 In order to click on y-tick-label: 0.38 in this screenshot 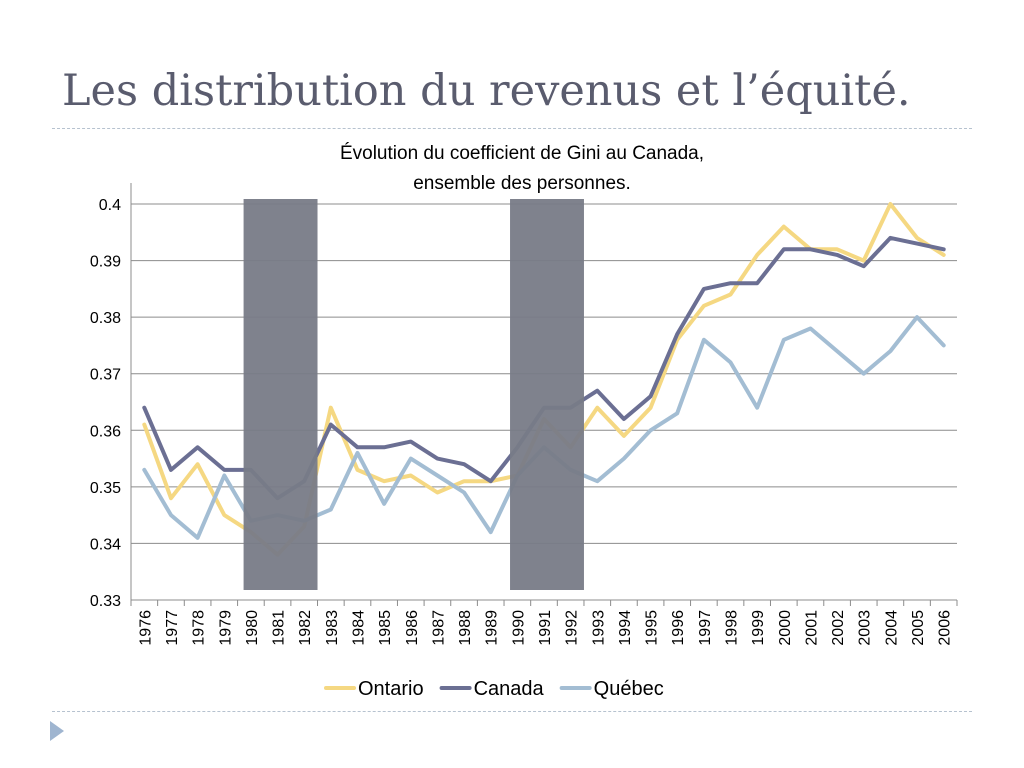, I will do `click(105, 318)`.